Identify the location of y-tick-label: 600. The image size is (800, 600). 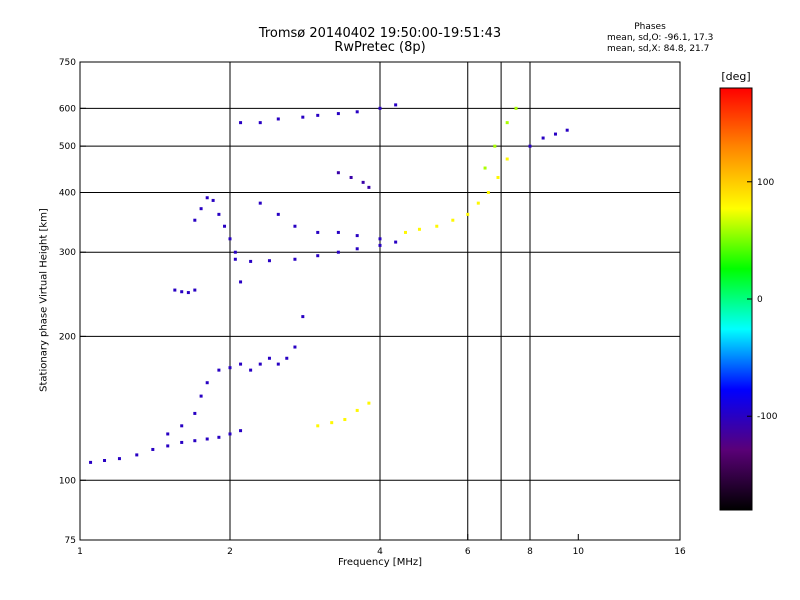
(67, 109).